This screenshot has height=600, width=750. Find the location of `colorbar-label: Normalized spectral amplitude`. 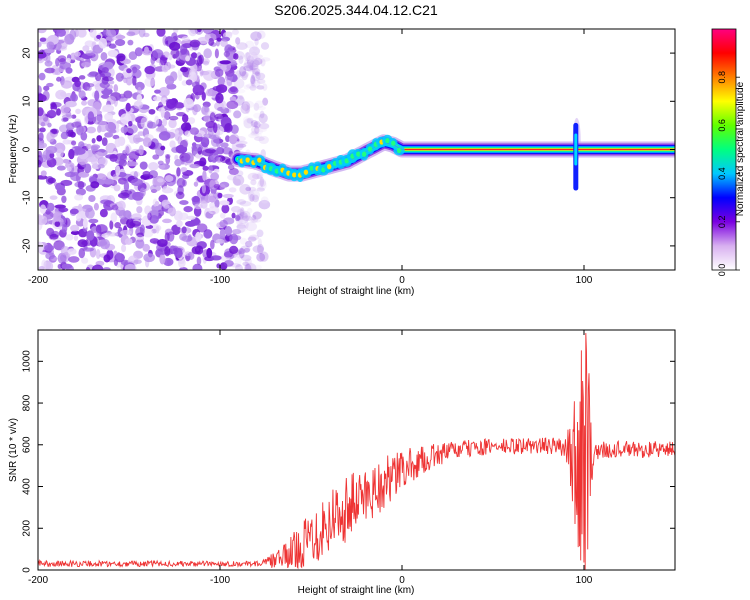

colorbar-label: Normalized spectral amplitude is located at coordinates (740, 148).